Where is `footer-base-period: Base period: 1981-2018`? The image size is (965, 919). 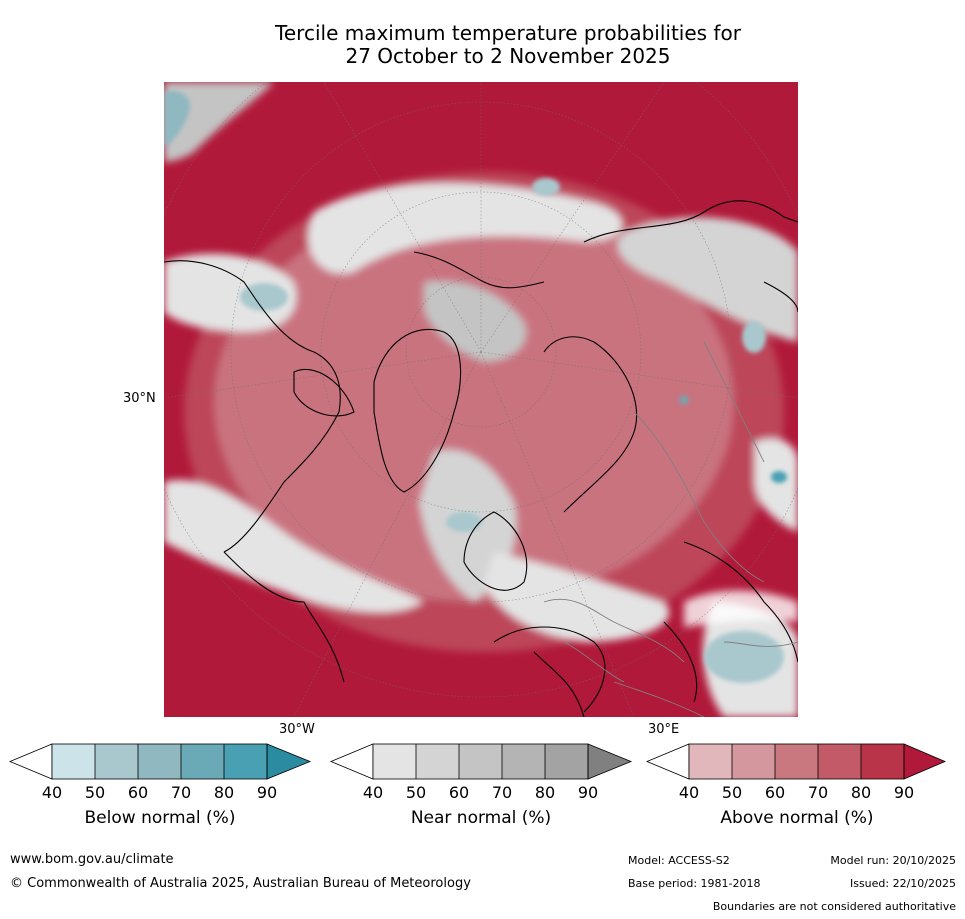
footer-base-period: Base period: 1981-2018 is located at coordinates (694, 883).